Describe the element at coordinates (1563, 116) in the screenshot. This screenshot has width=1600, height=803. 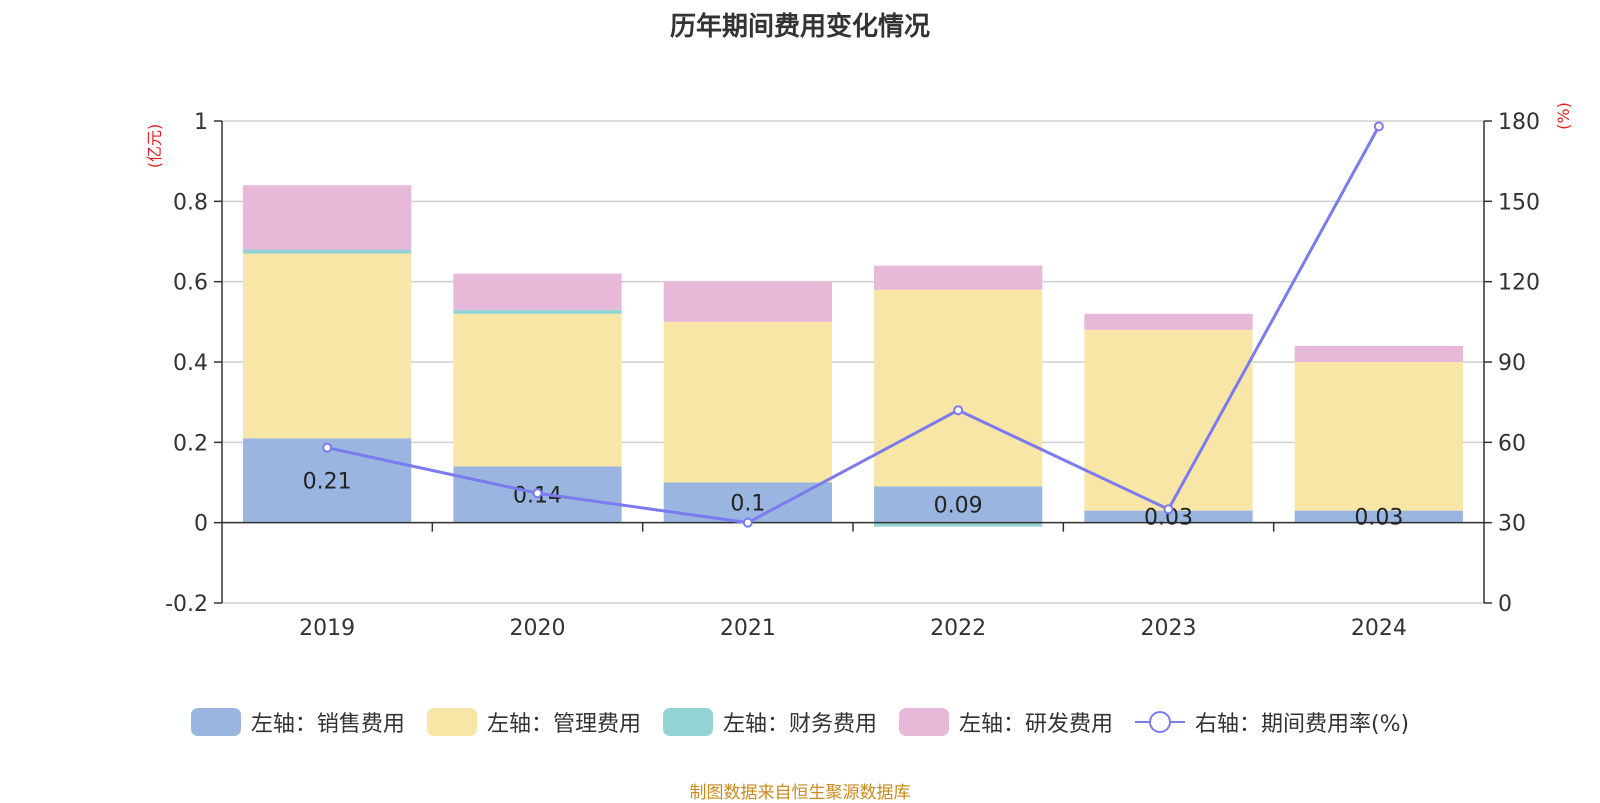
I see `y-axis-right-label: (%)` at that location.